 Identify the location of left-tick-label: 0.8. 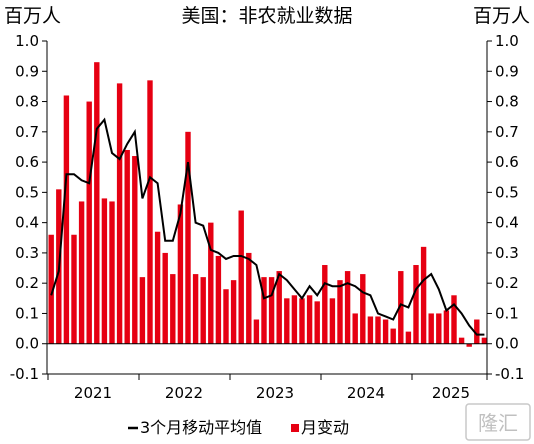
(27, 102).